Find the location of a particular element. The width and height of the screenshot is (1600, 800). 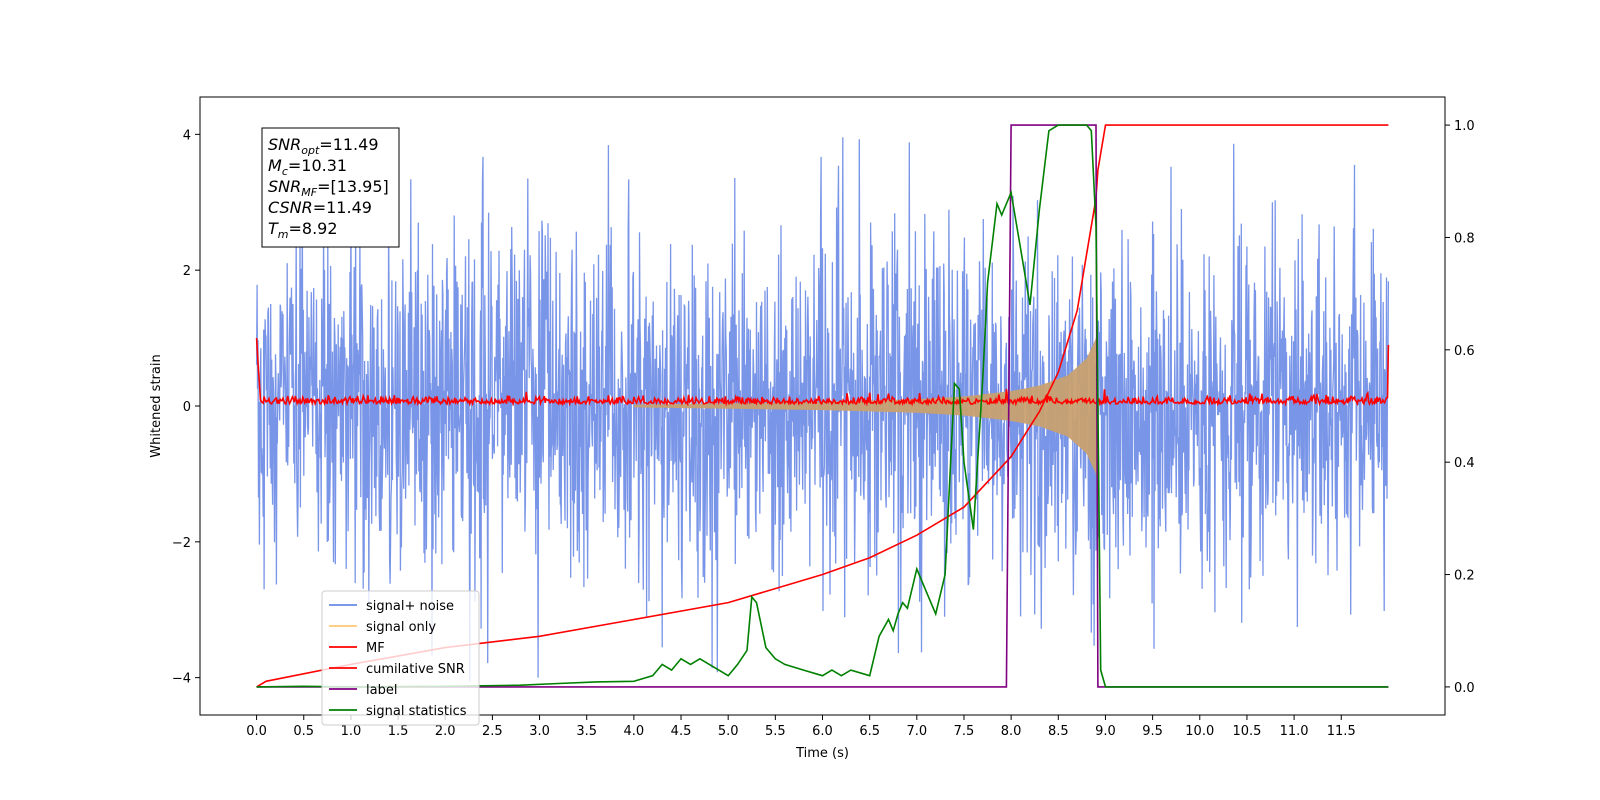

y-tick-label: −4 is located at coordinates (181, 679).